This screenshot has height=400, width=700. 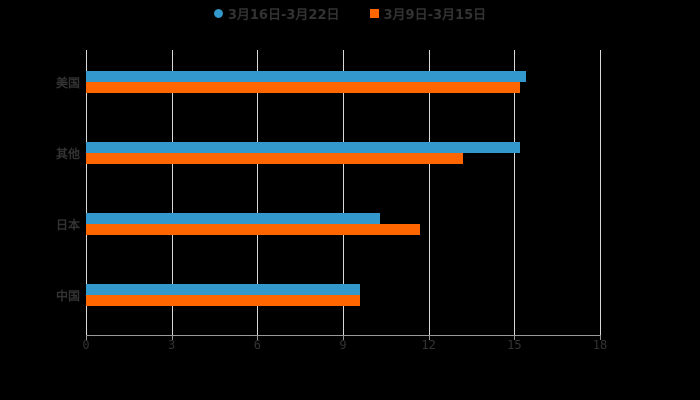 What do you see at coordinates (435, 15) in the screenshot?
I see `legend-label: 3月9日-3月15日` at bounding box center [435, 15].